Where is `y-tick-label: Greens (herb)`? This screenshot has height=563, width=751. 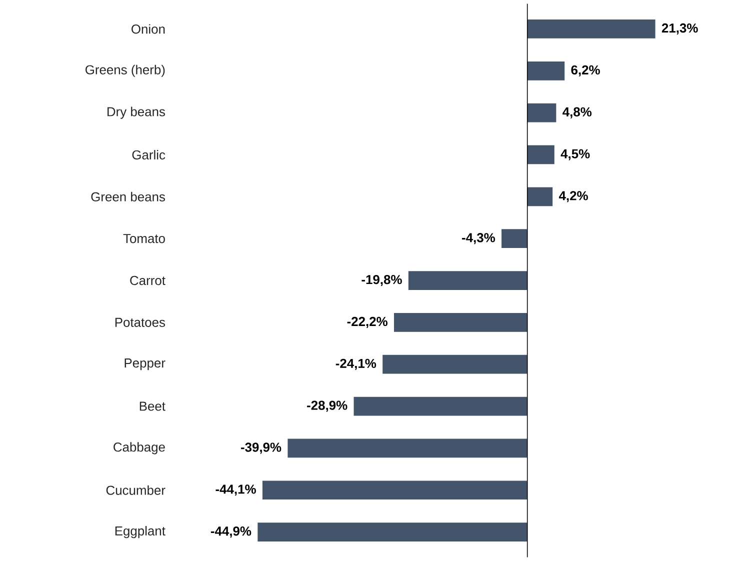 y-tick-label: Greens (herb) is located at coordinates (125, 70).